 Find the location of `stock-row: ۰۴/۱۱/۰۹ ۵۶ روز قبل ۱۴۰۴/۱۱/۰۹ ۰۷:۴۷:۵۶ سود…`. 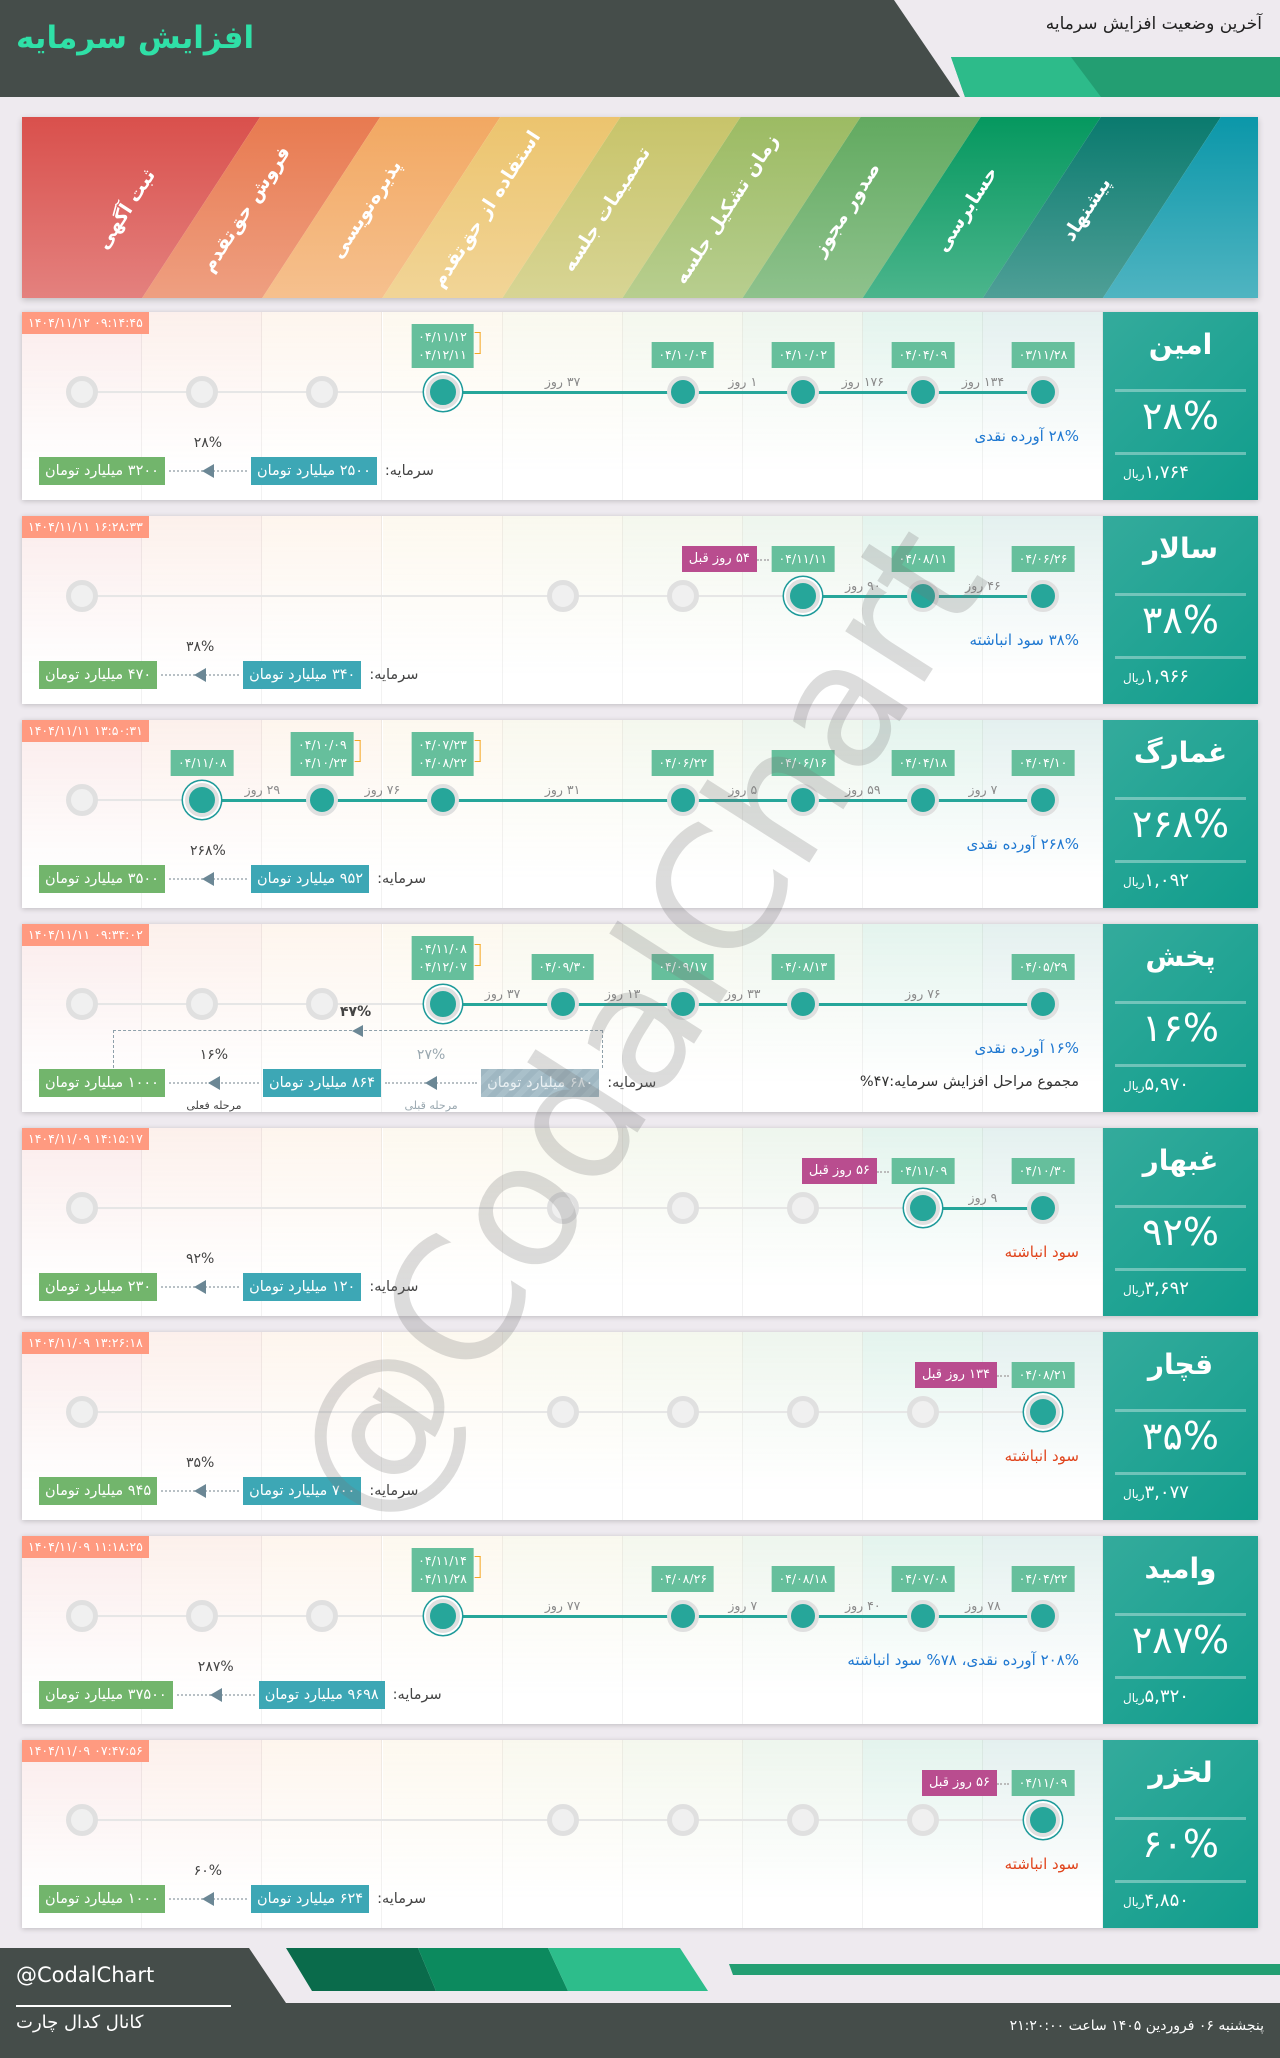

stock-row: ۰۴/۱۱/۰۹ ۵۶ روز قبل ۱۴۰۴/۱۱/۰۹ ۰۷:۴۷:۵۶ سود… is located at coordinates (640, 1834).